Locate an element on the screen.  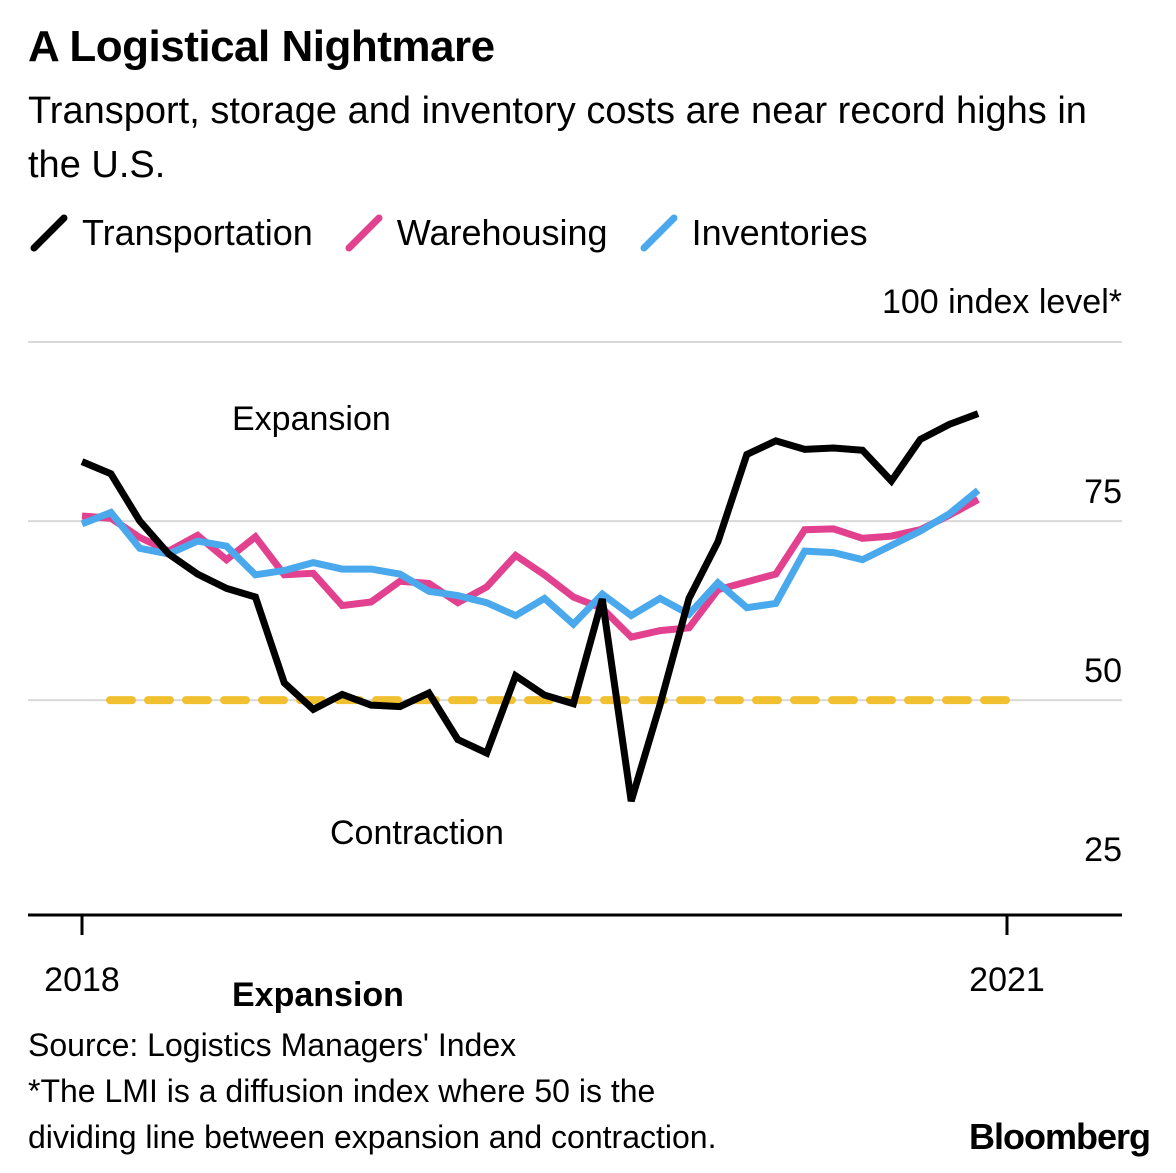
legend-swatch-inventories is located at coordinates (659, 233).